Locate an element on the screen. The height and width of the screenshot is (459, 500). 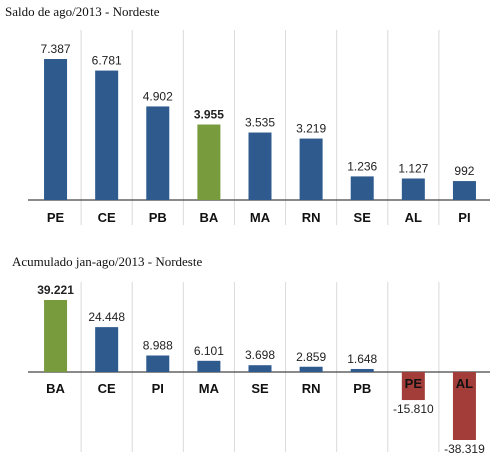
value-label-pe: 7.387 is located at coordinates (56, 49).